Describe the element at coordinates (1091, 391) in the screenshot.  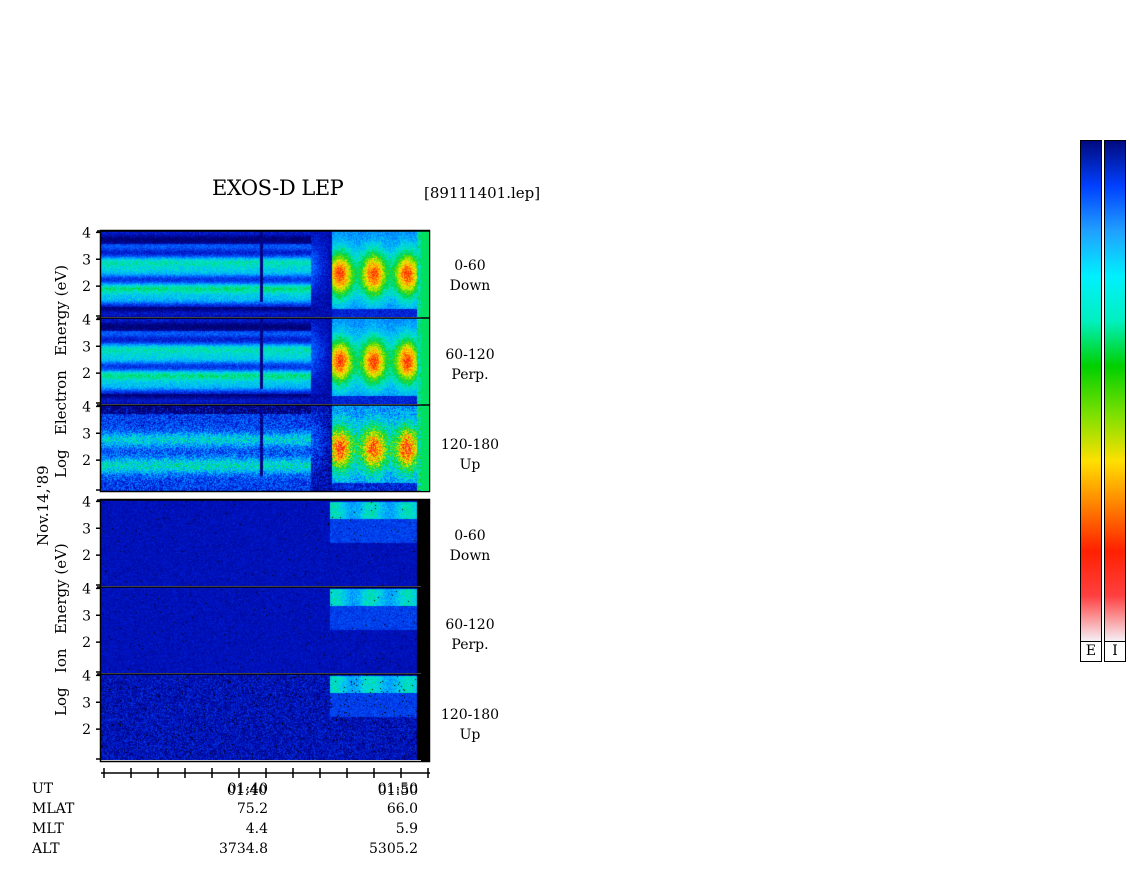
I see `colorbar-e` at that location.